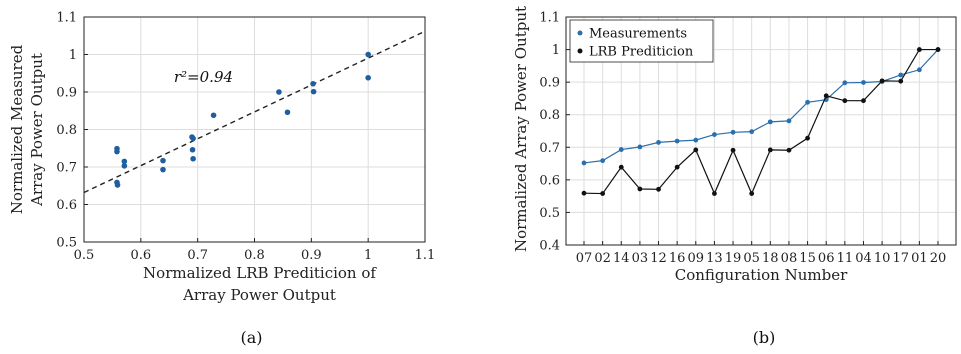 The image size is (961, 354). What do you see at coordinates (425, 255) in the screenshot?
I see `x-tick-label: 1.1` at bounding box center [425, 255].